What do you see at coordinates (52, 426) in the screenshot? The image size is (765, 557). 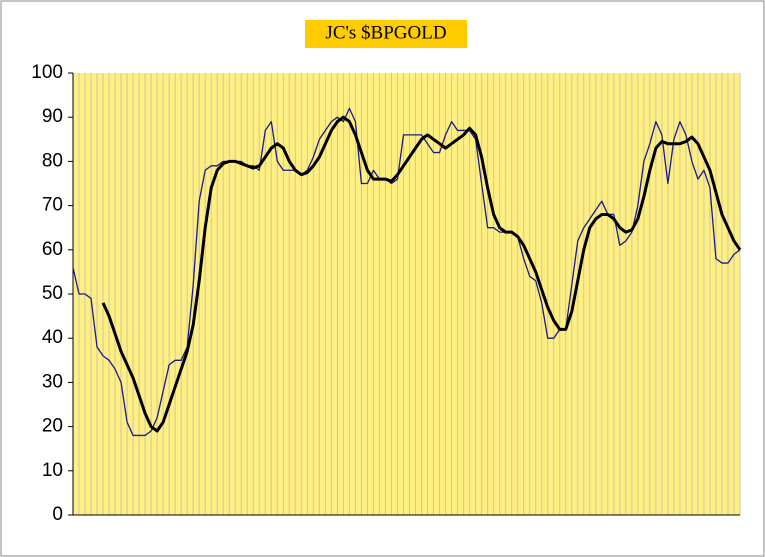 I see `y-tick-label: 20` at bounding box center [52, 426].